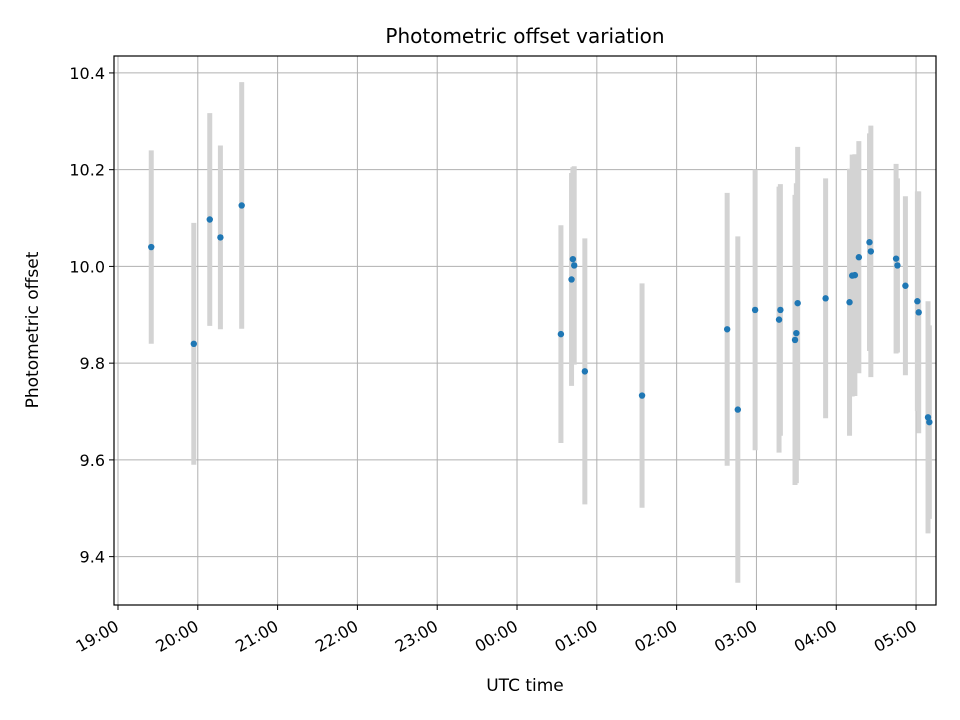 The image size is (960, 720). Describe the element at coordinates (525, 686) in the screenshot. I see `x-axis-title: UTC time` at that location.